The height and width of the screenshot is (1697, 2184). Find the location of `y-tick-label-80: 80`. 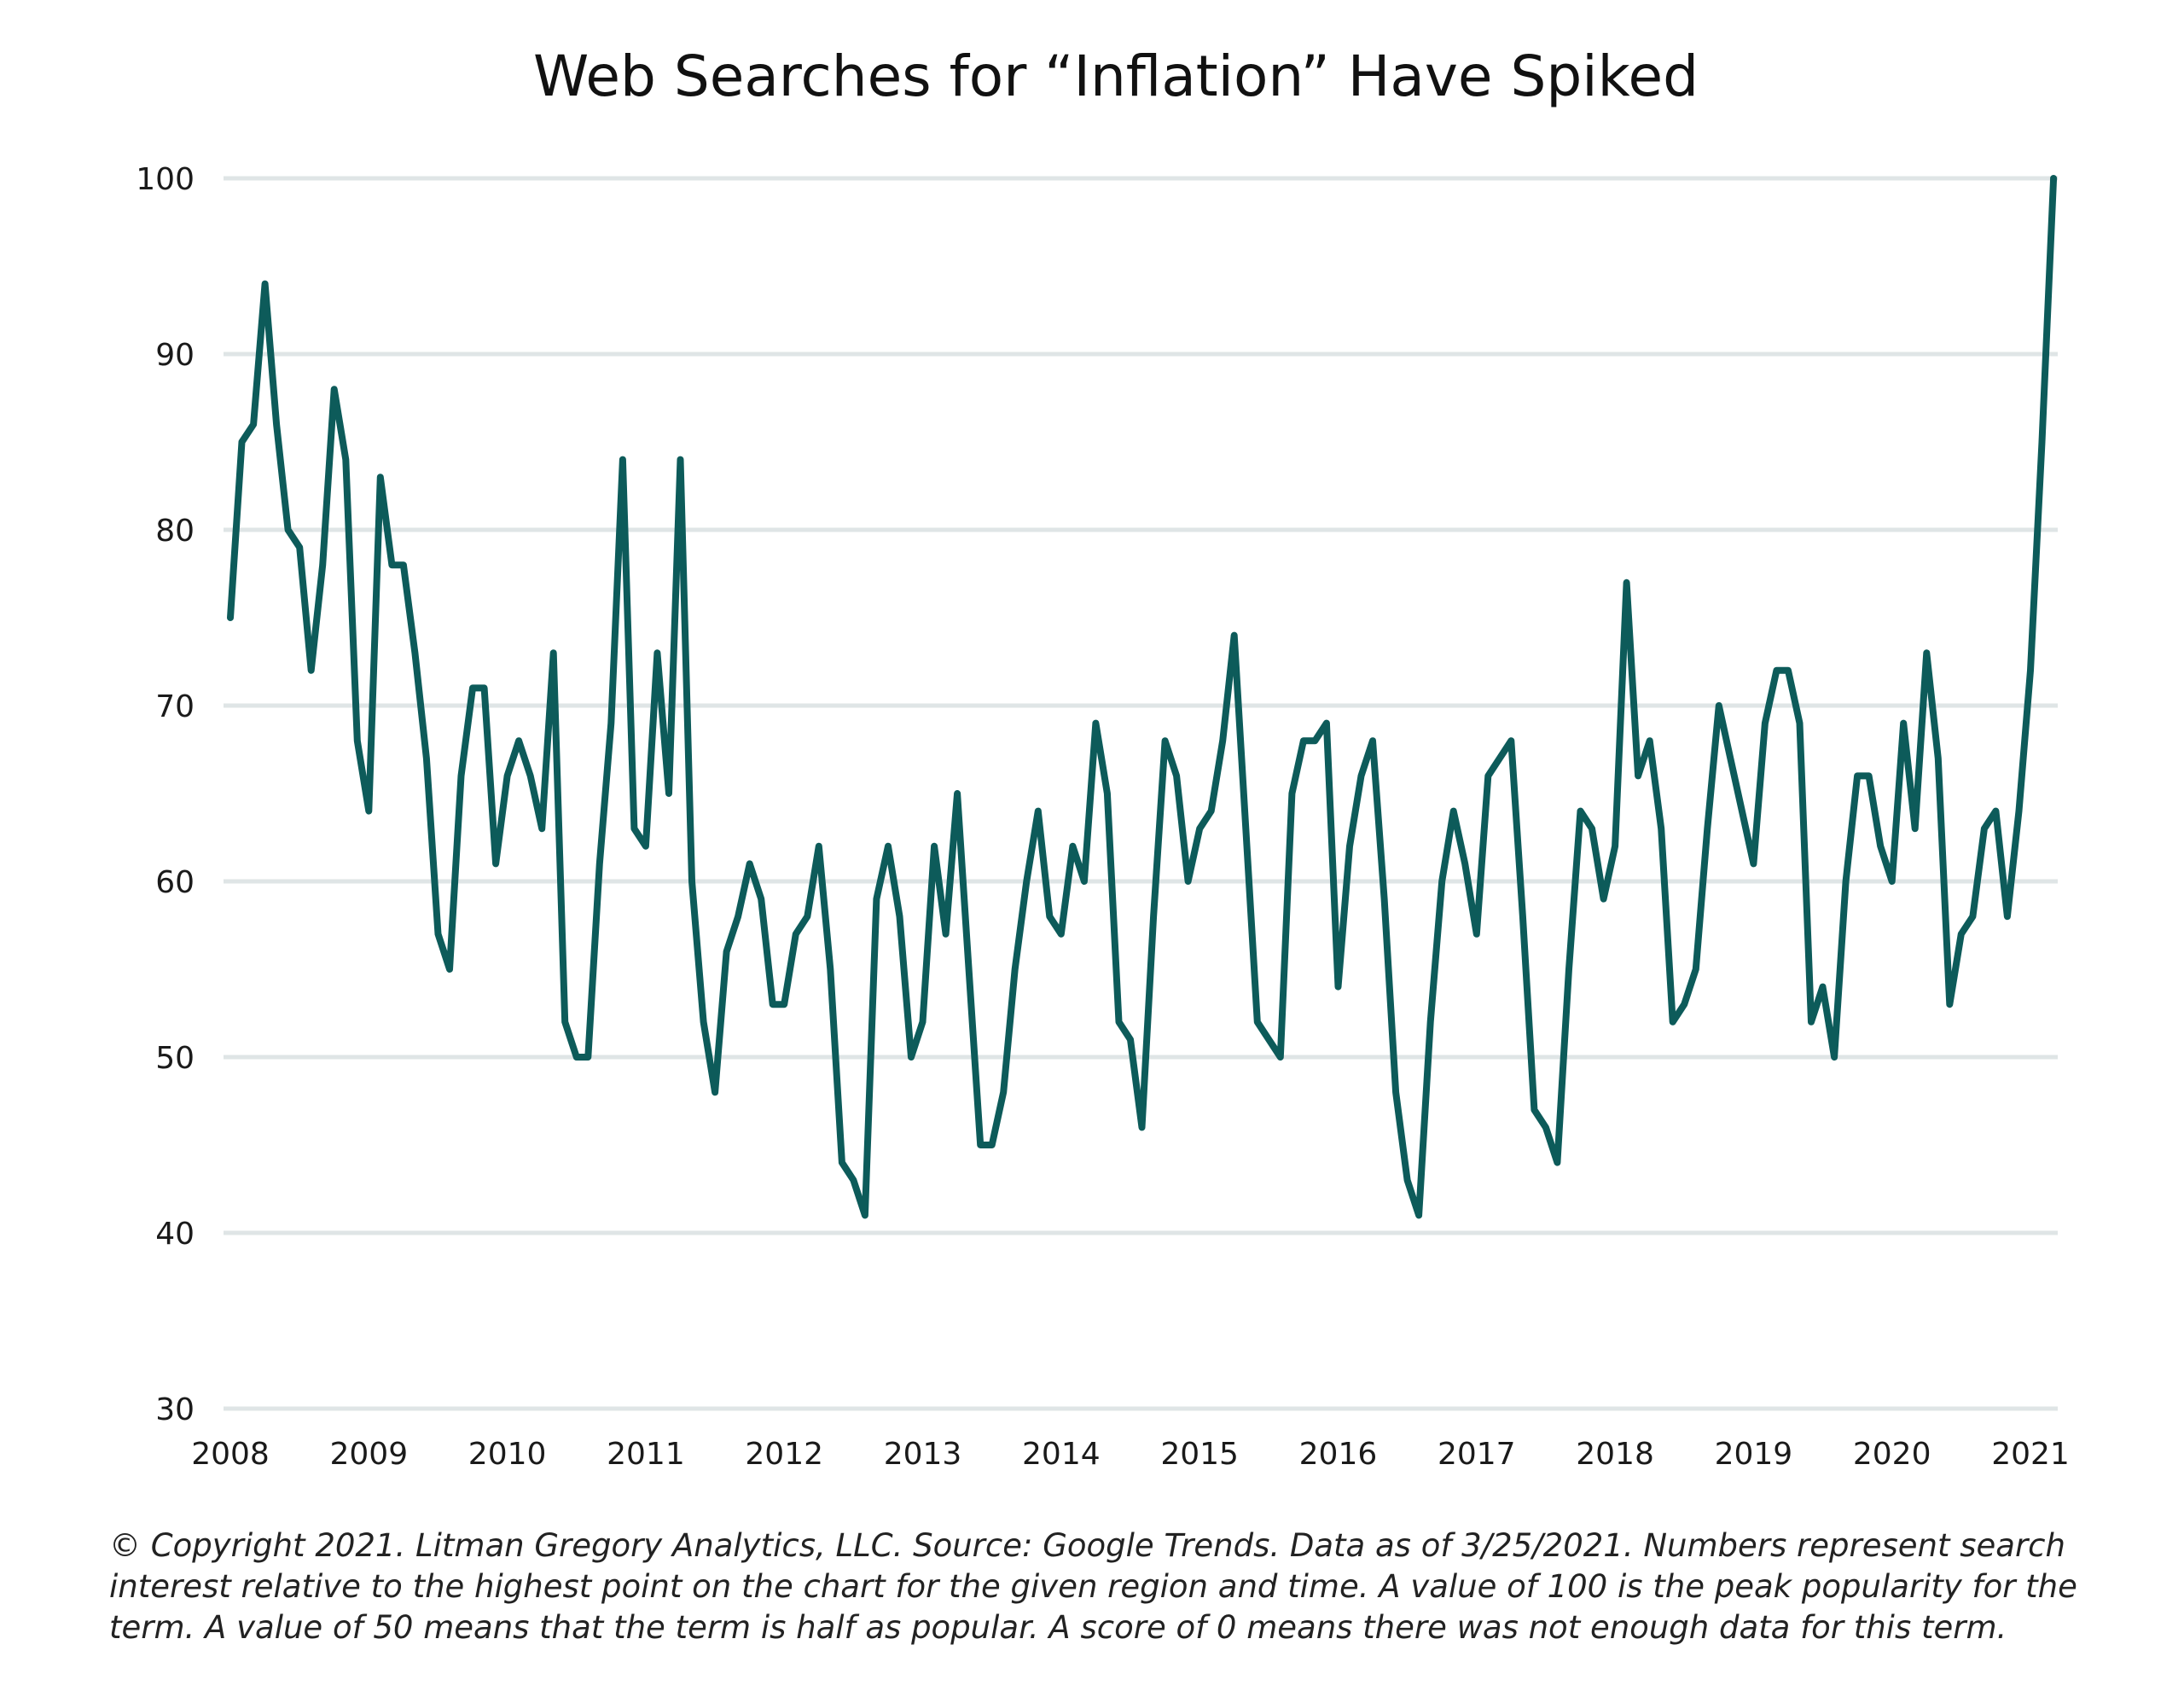

y-tick-label-80: 80 is located at coordinates (175, 531).